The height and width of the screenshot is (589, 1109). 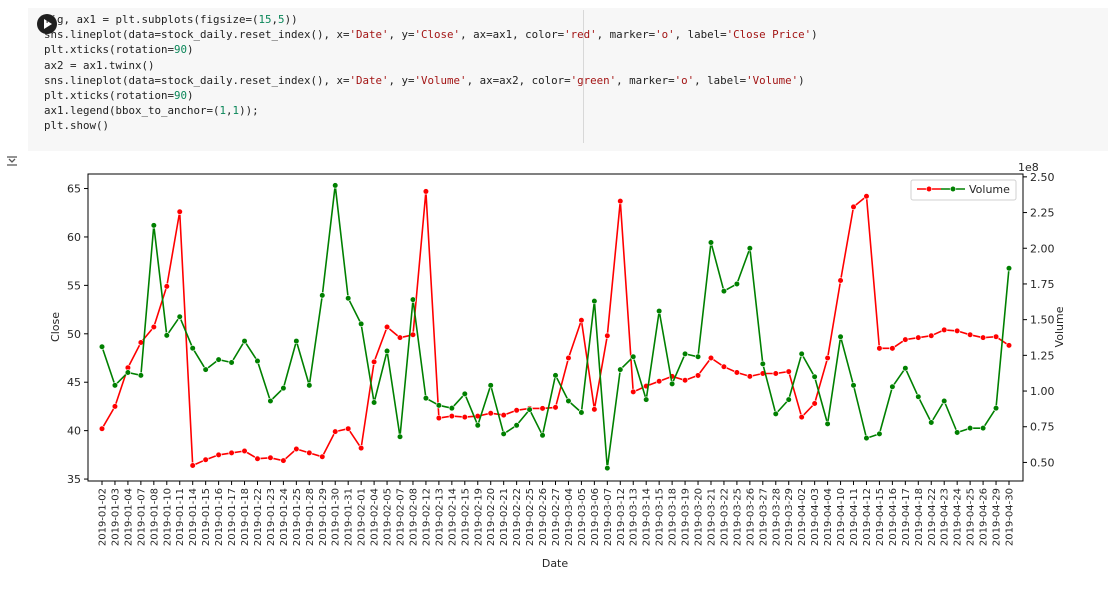 I want to click on x-tick-label: 2019-03-06, so click(x=595, y=517).